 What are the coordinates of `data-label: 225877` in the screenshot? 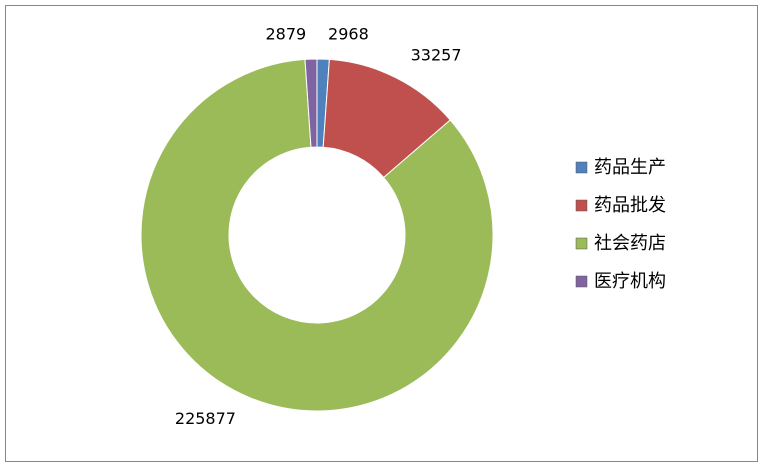 It's located at (205, 418).